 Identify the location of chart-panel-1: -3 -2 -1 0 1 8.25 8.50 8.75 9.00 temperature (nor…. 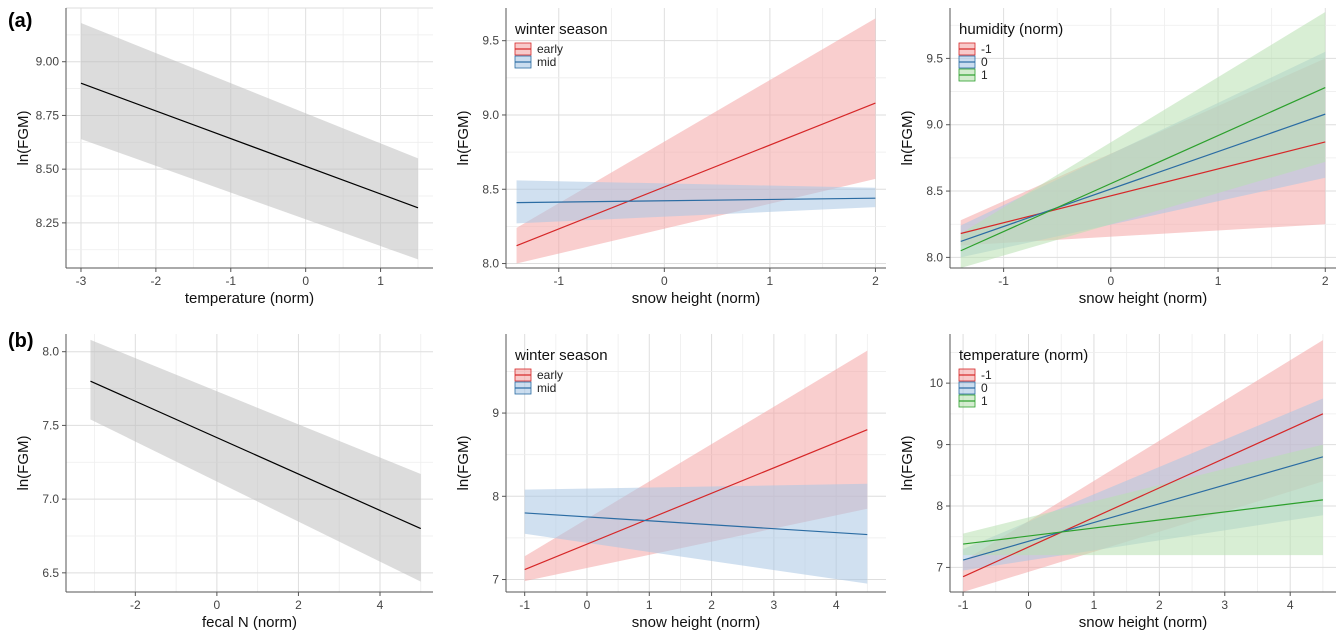
(224, 157).